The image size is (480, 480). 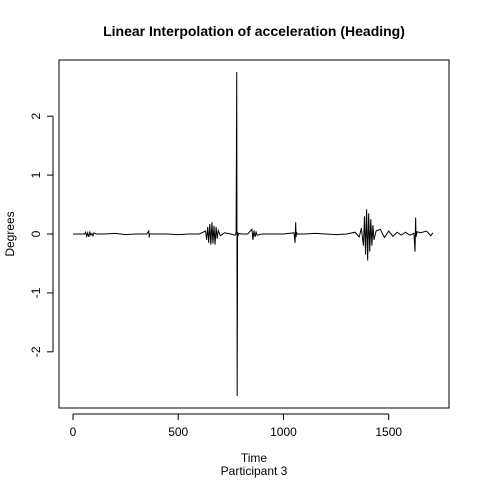 What do you see at coordinates (254, 458) in the screenshot?
I see `x-axis-label: Time` at bounding box center [254, 458].